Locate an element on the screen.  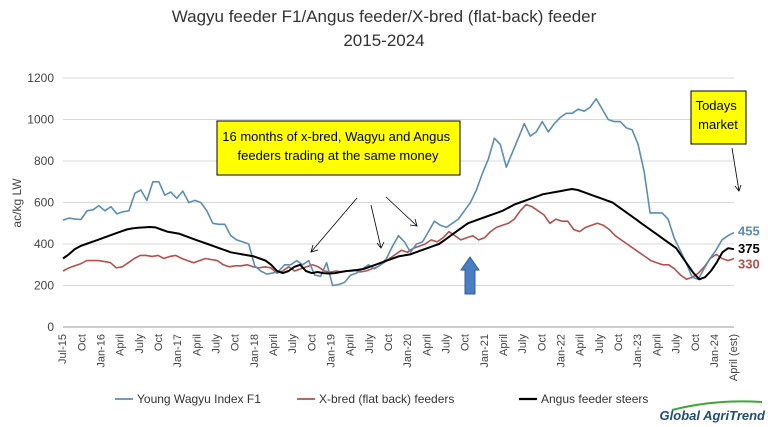
note-box-bg is located at coordinates (338, 148).